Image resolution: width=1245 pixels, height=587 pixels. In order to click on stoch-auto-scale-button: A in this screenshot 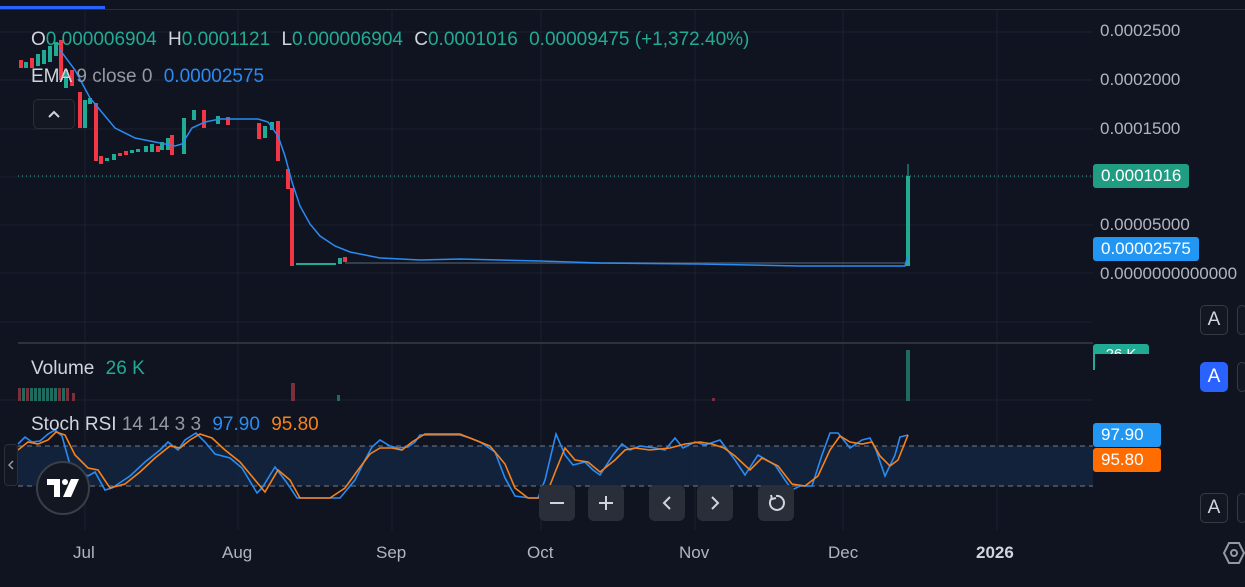, I will do `click(1214, 508)`.